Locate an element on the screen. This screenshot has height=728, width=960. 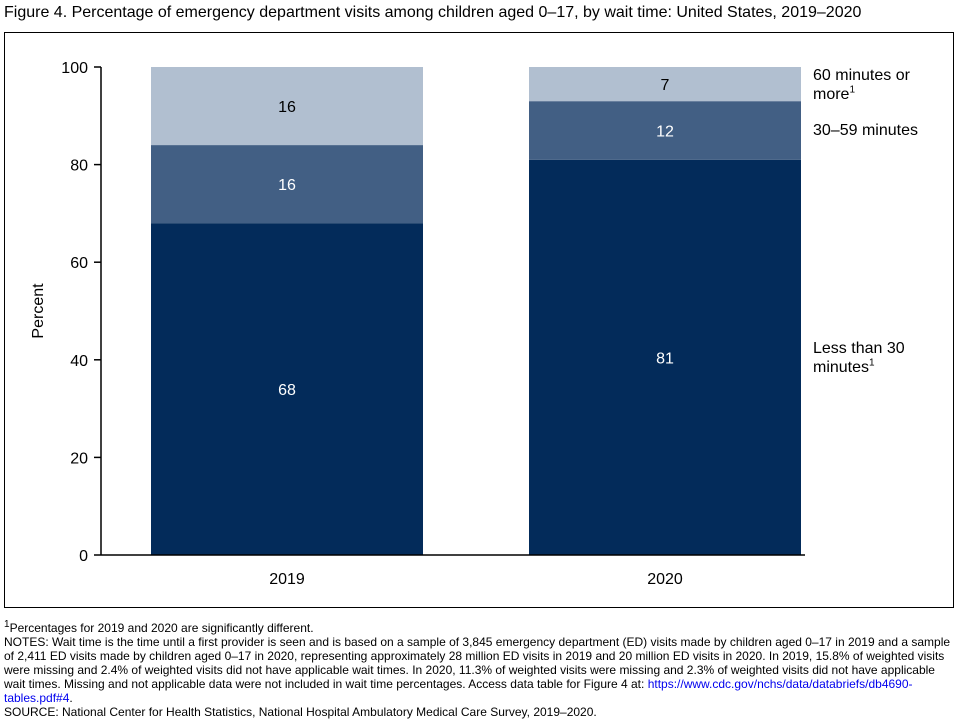
data-label-2020-2: 7 is located at coordinates (665, 85).